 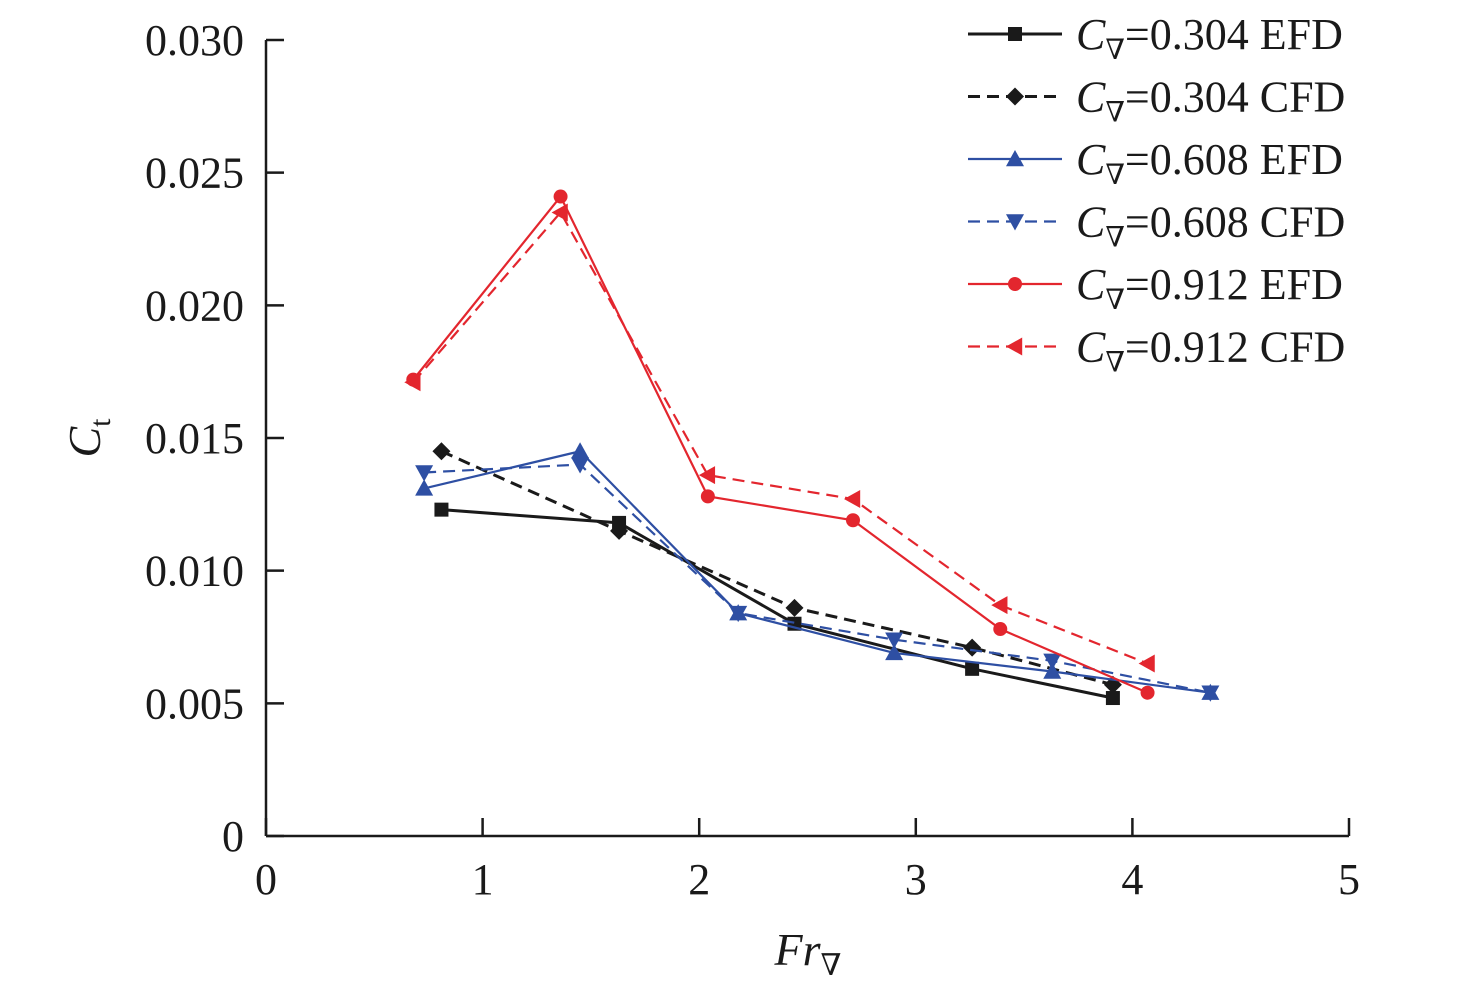 I want to click on y-tick-label: 0.020, so click(x=194, y=305).